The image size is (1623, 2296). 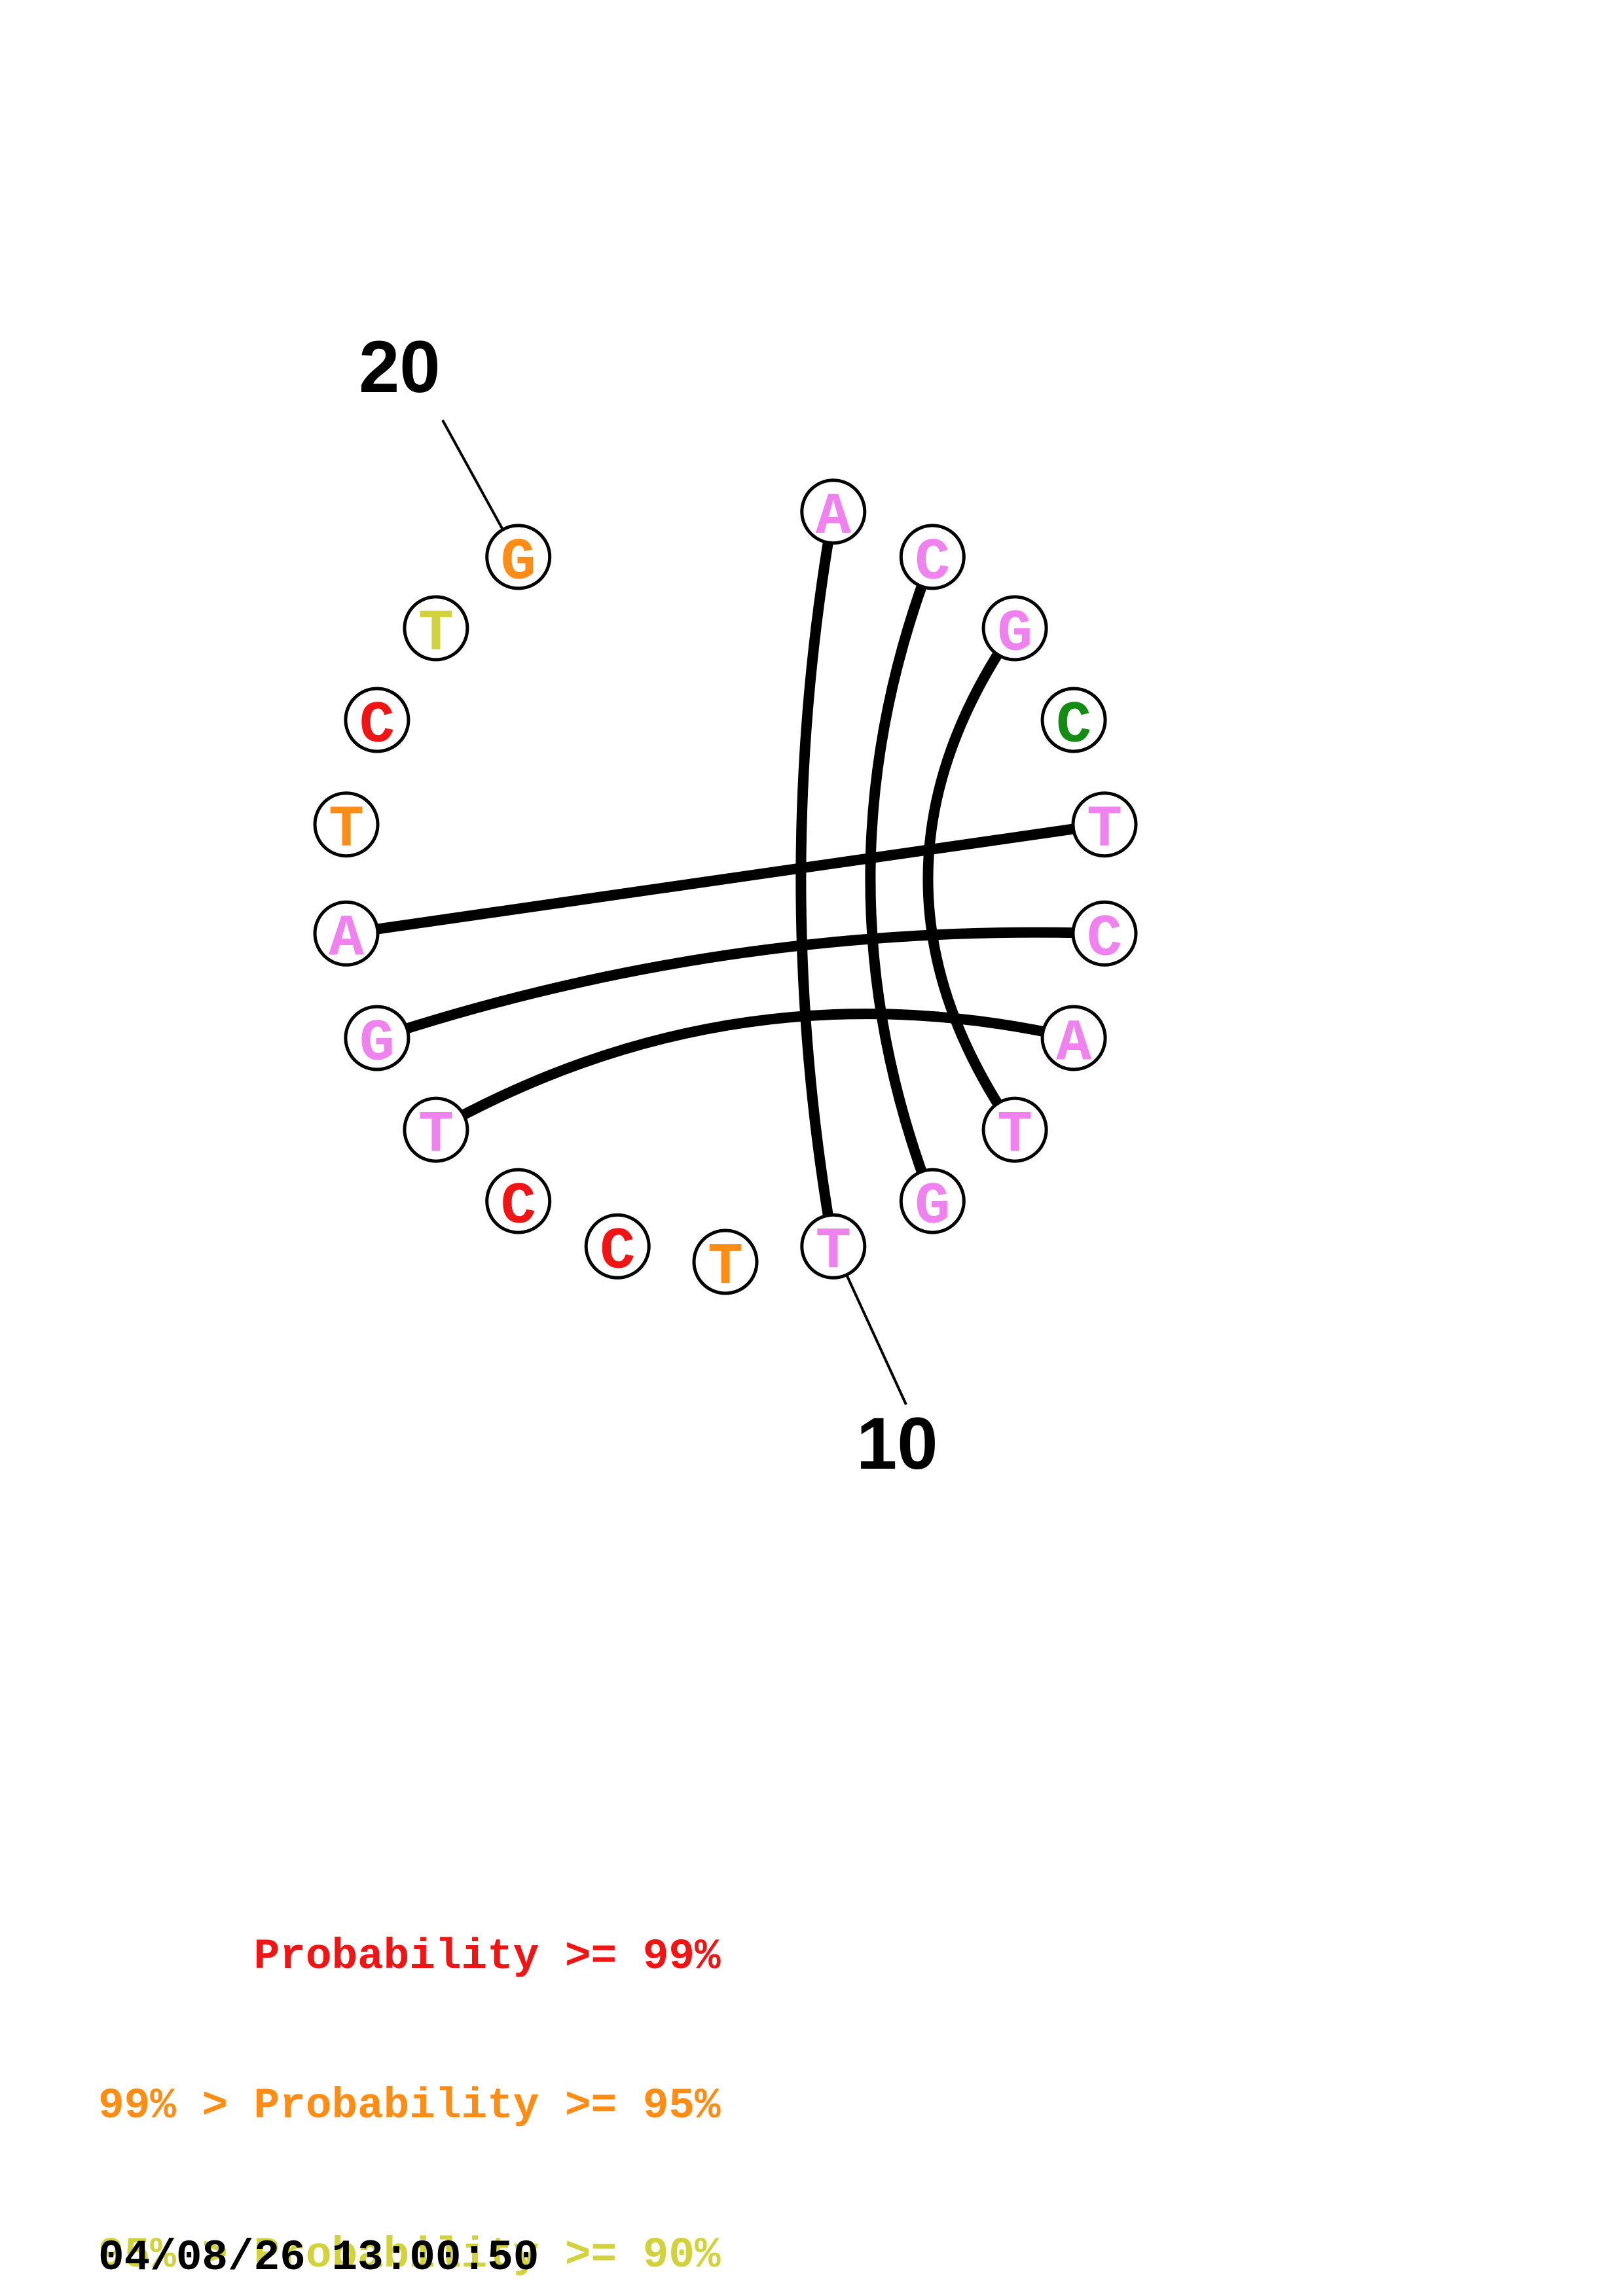 What do you see at coordinates (400, 367) in the screenshot?
I see `sequence-position-label-20: 20` at bounding box center [400, 367].